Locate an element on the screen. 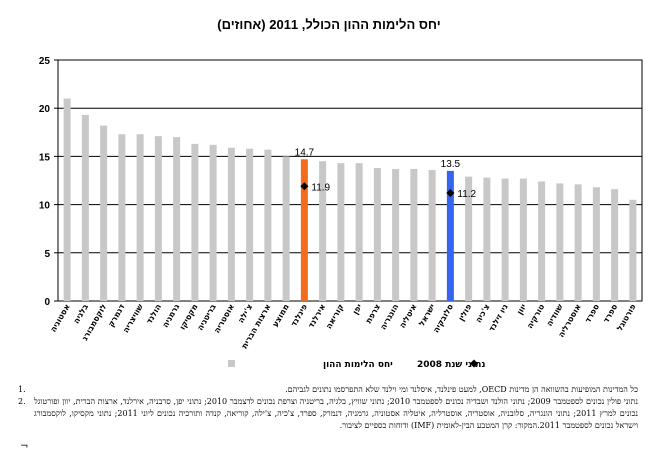 This screenshot has width=658, height=453. y-tick-label: 25 is located at coordinates (45, 61).